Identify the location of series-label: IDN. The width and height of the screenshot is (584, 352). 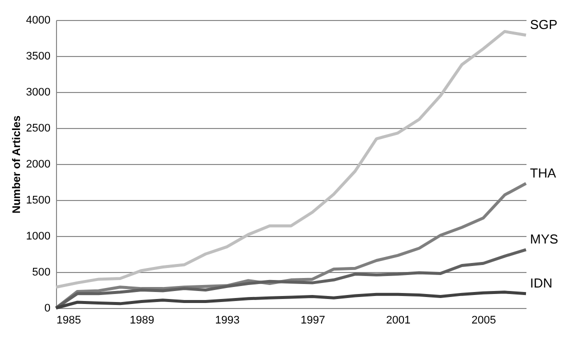
(541, 283).